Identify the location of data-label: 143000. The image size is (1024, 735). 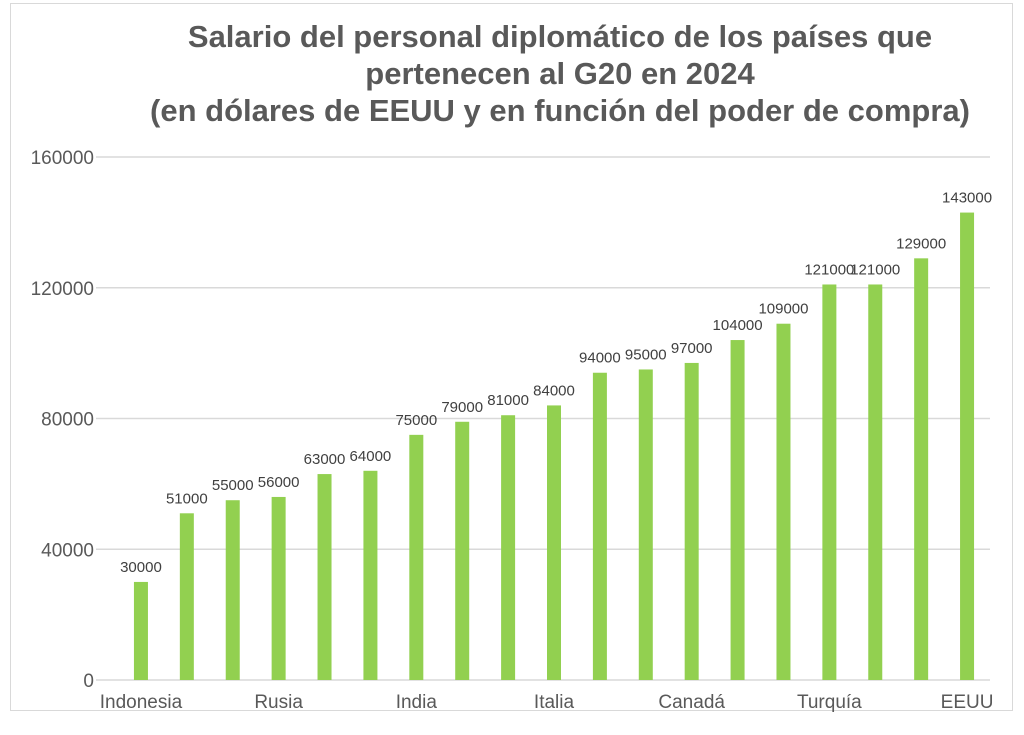
(967, 198).